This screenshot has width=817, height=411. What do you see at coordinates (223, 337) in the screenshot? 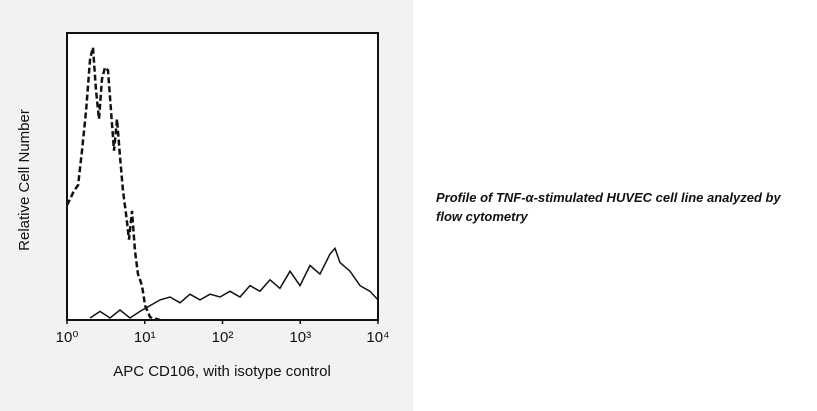
I see `x-tick-label: 10²` at bounding box center [223, 337].